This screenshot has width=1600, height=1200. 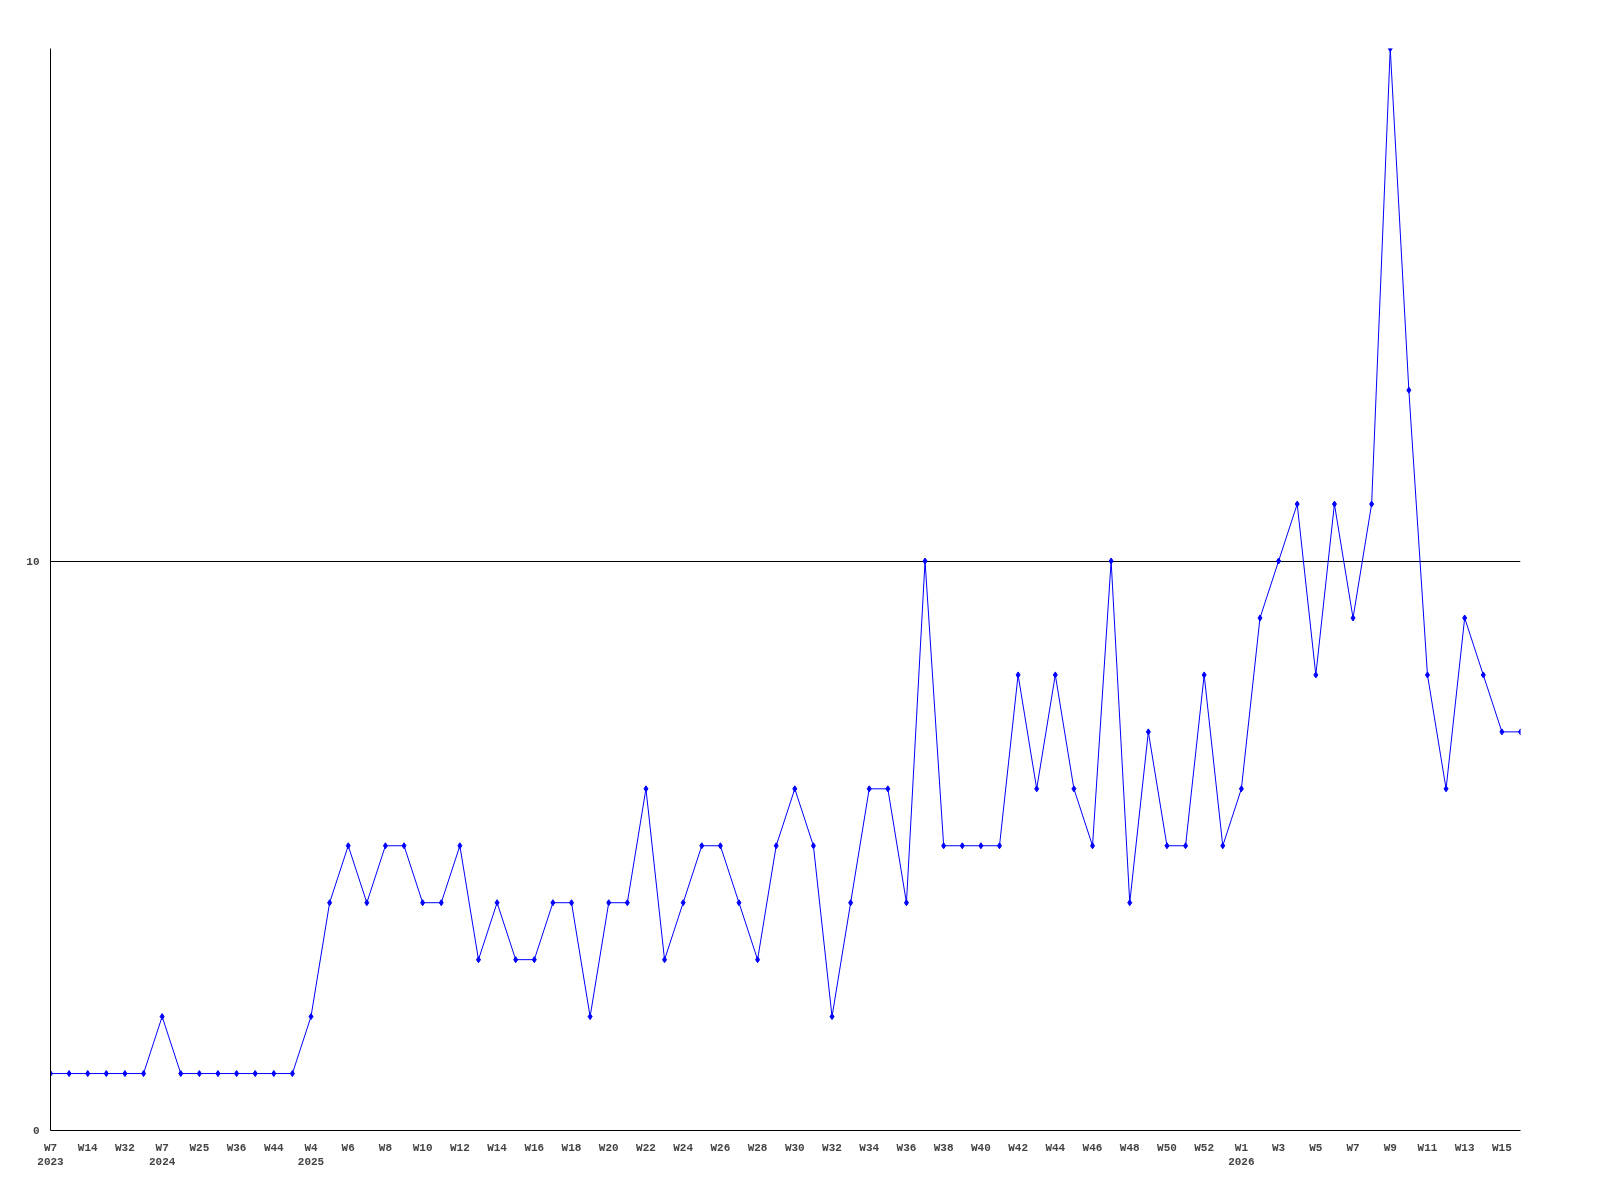 What do you see at coordinates (1018, 1147) in the screenshot?
I see `x-tick-label: W42` at bounding box center [1018, 1147].